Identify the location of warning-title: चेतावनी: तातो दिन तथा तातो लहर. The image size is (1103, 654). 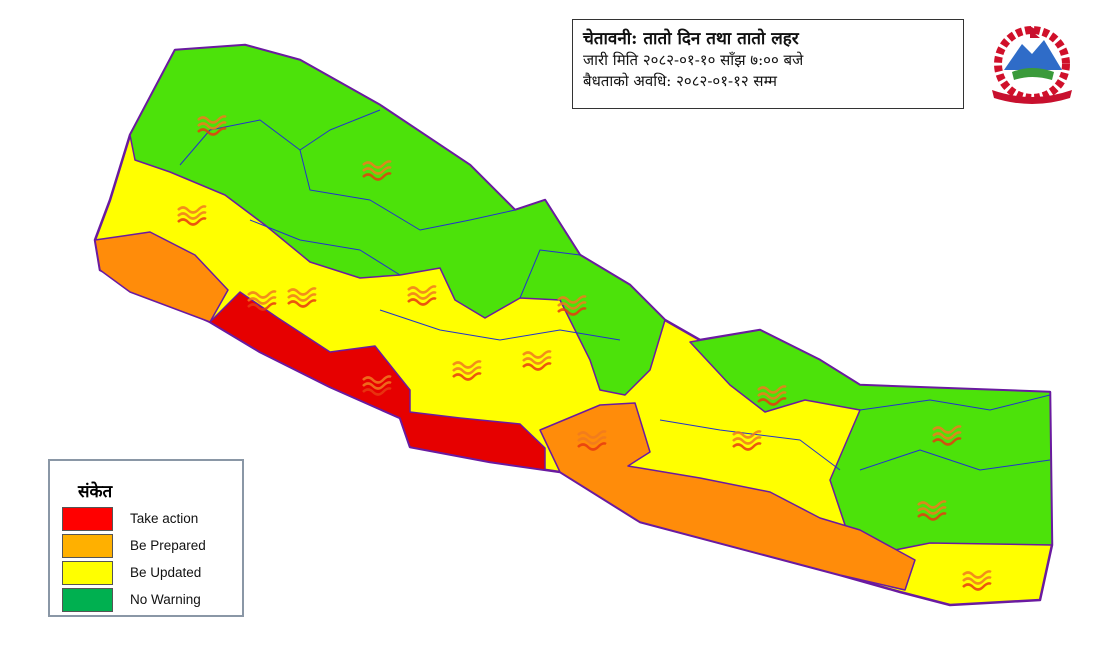
(691, 39).